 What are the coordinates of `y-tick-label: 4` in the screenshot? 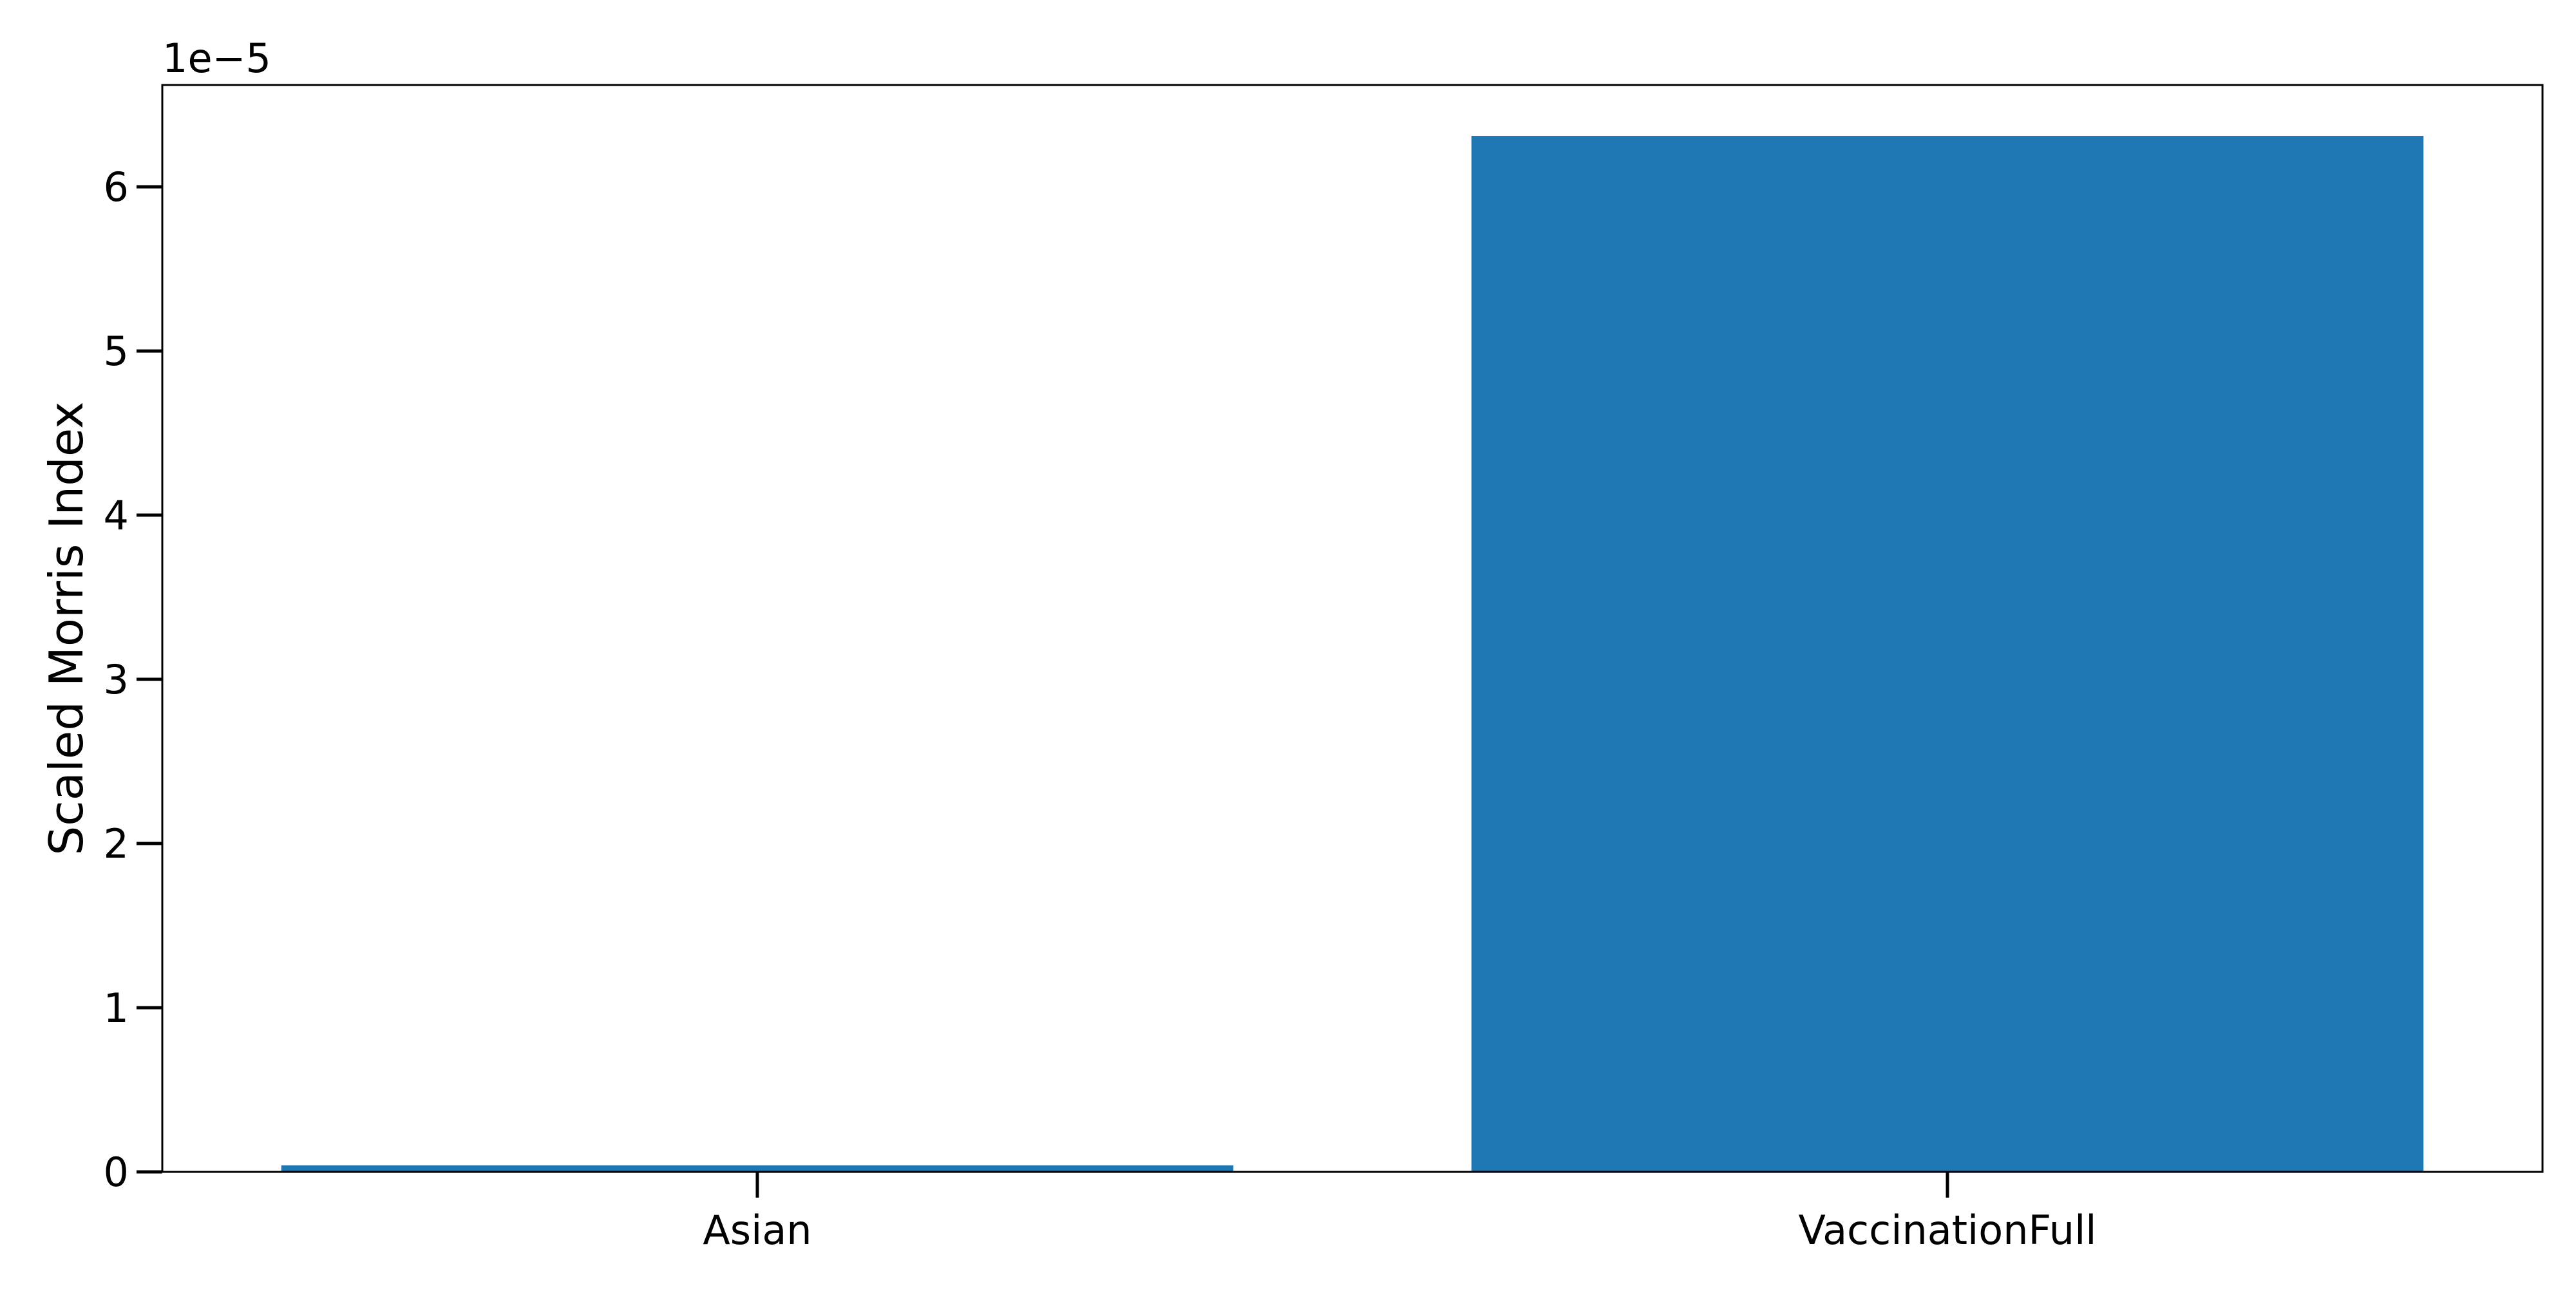 It's located at (116, 515).